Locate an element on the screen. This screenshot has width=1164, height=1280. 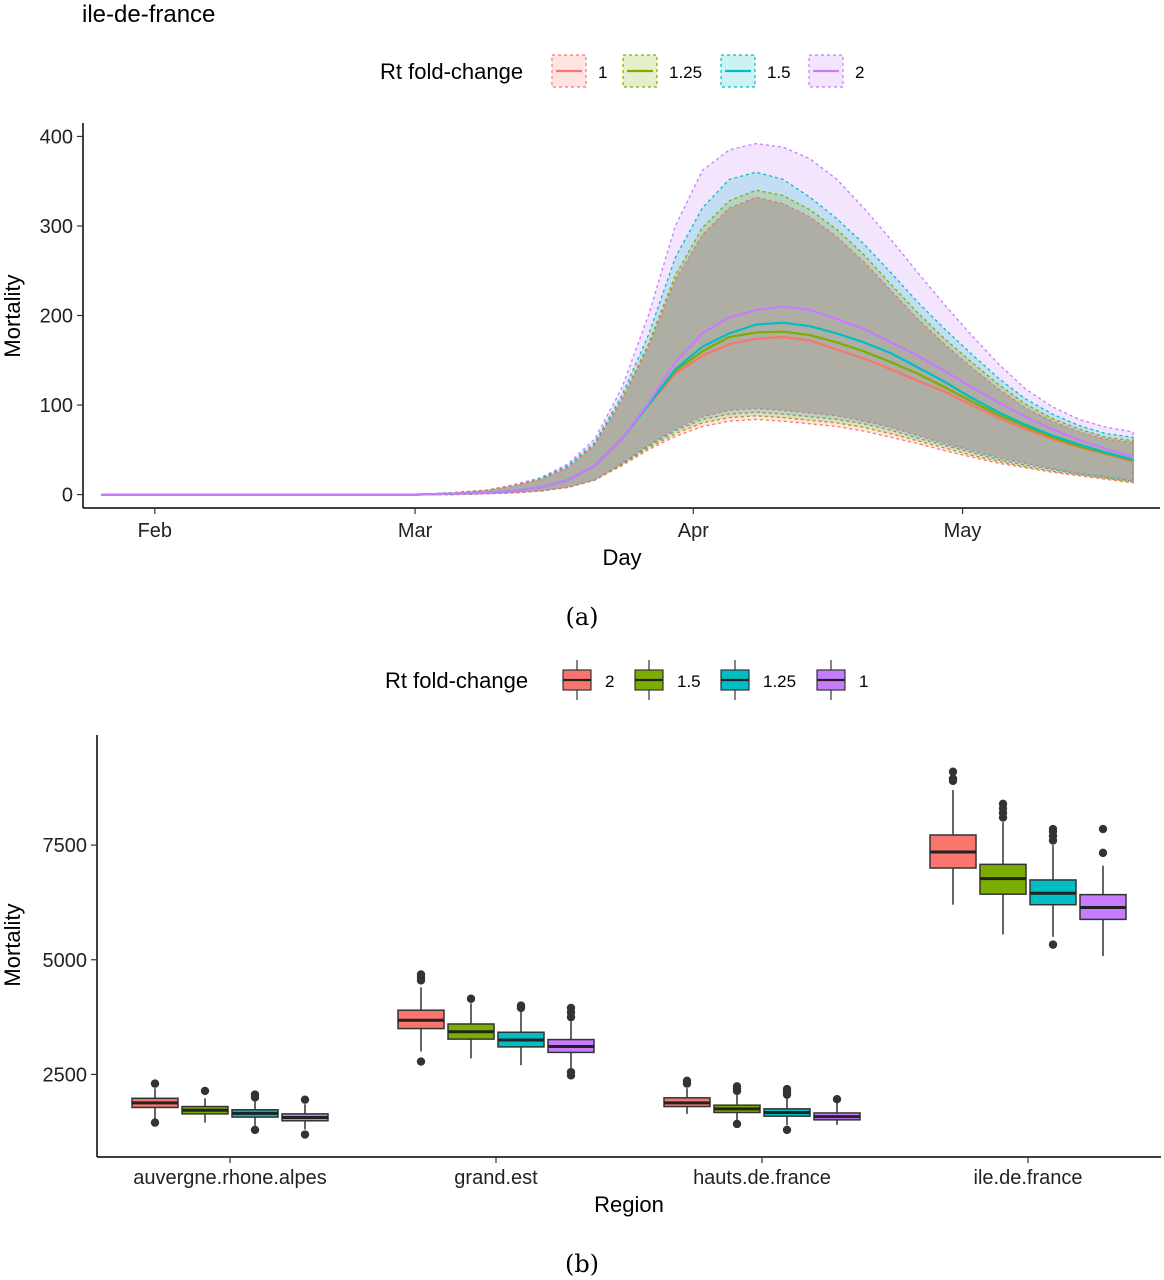
chart-a-y-tick-label: 100 is located at coordinates (56, 406).